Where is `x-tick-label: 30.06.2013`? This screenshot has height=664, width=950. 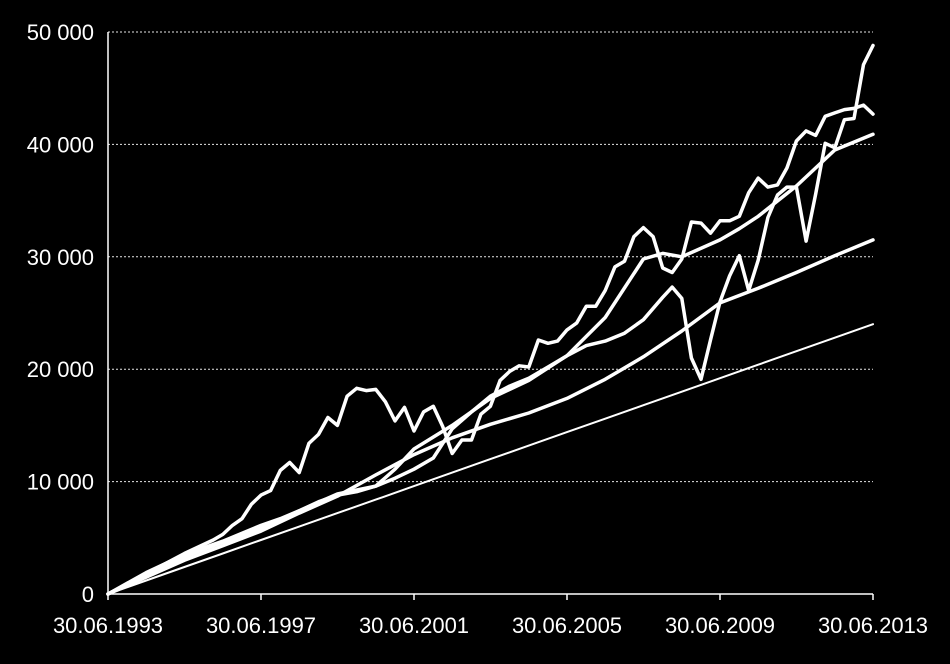
x-tick-label: 30.06.2013 is located at coordinates (873, 625).